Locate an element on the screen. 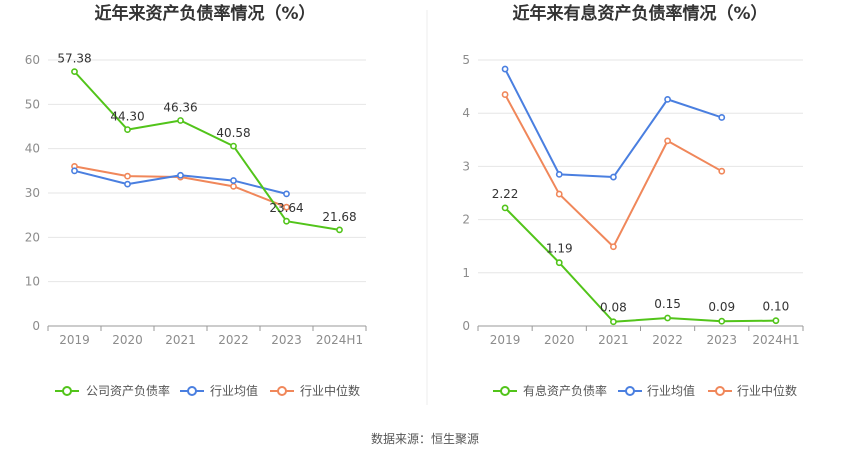  legend-item-1: 公司资产负债率 is located at coordinates (112, 390).